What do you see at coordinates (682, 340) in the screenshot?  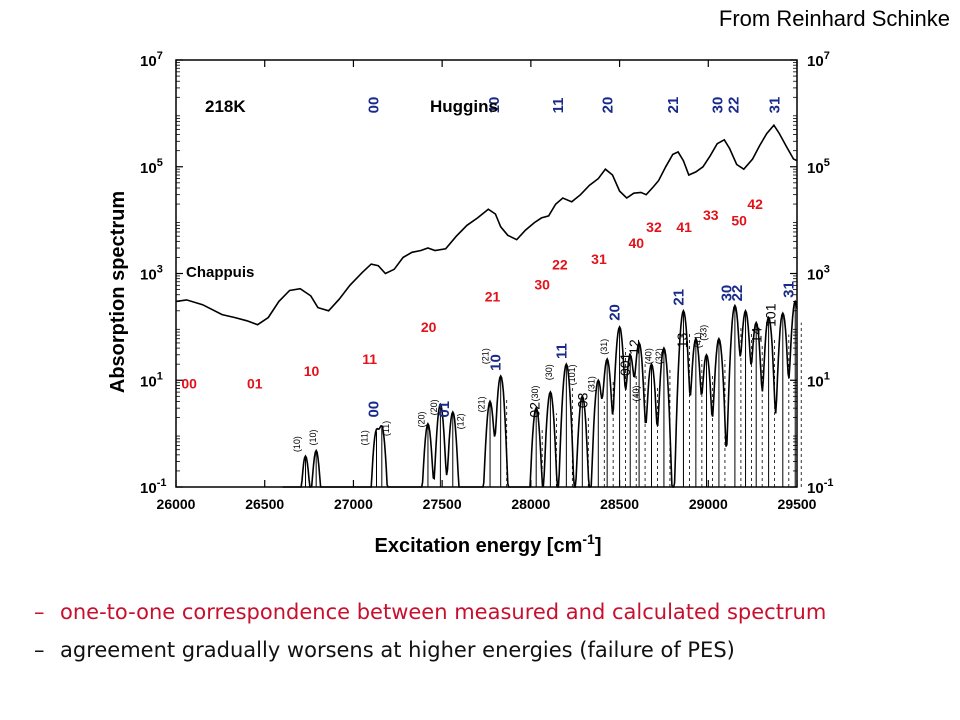 I see `calculated-label-black: 13` at bounding box center [682, 340].